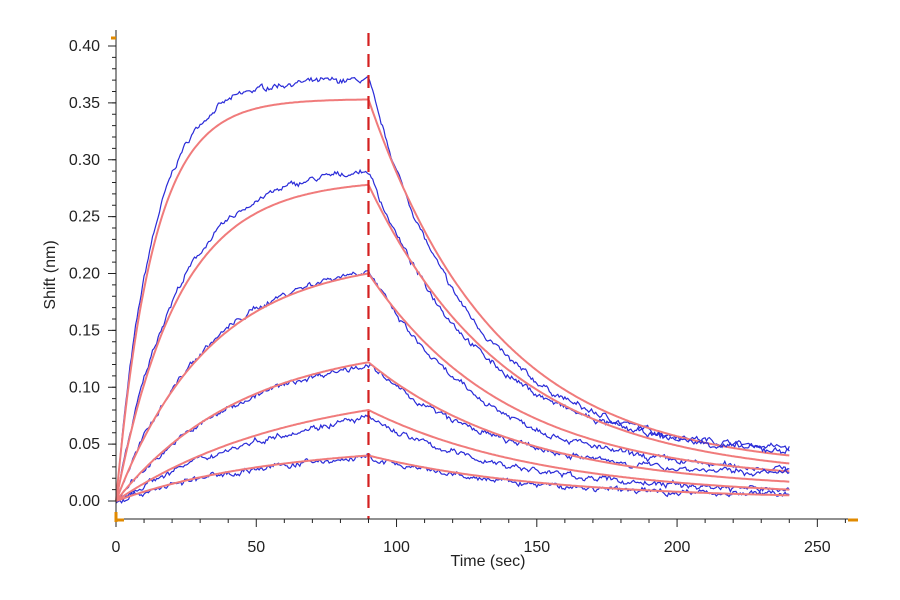 The height and width of the screenshot is (600, 900). I want to click on x-tick-label: 200, so click(677, 547).